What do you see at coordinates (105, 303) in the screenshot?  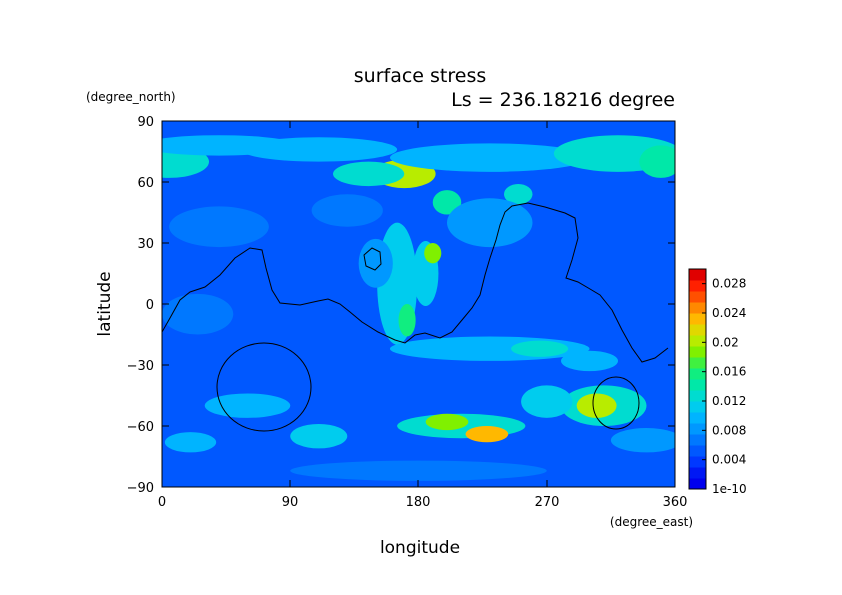 I see `y-axis-label: latitude` at bounding box center [105, 303].